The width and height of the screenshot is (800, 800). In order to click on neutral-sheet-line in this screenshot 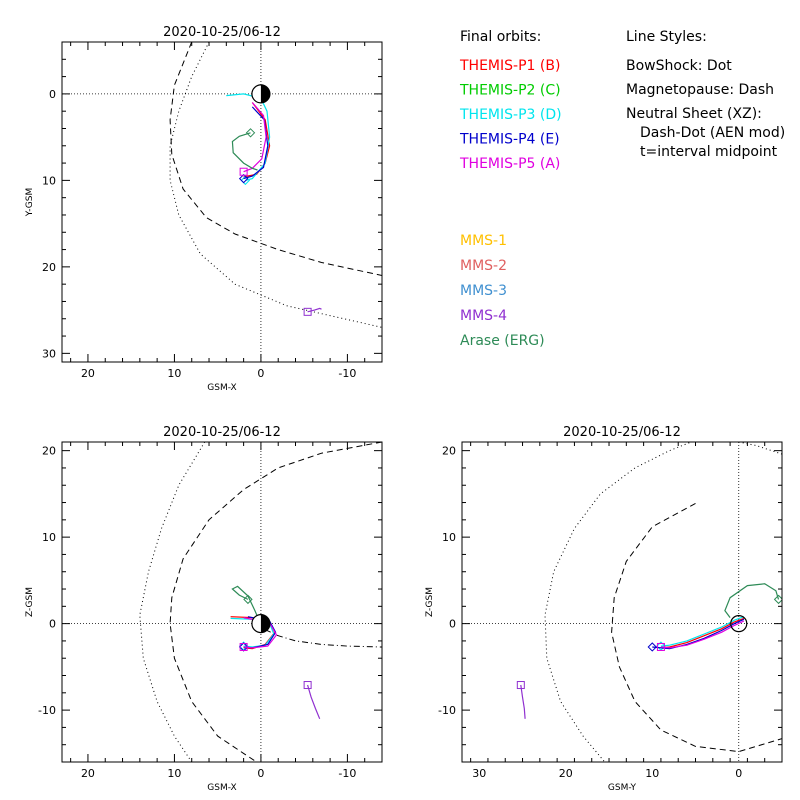, I will do `click(323, 638)`.